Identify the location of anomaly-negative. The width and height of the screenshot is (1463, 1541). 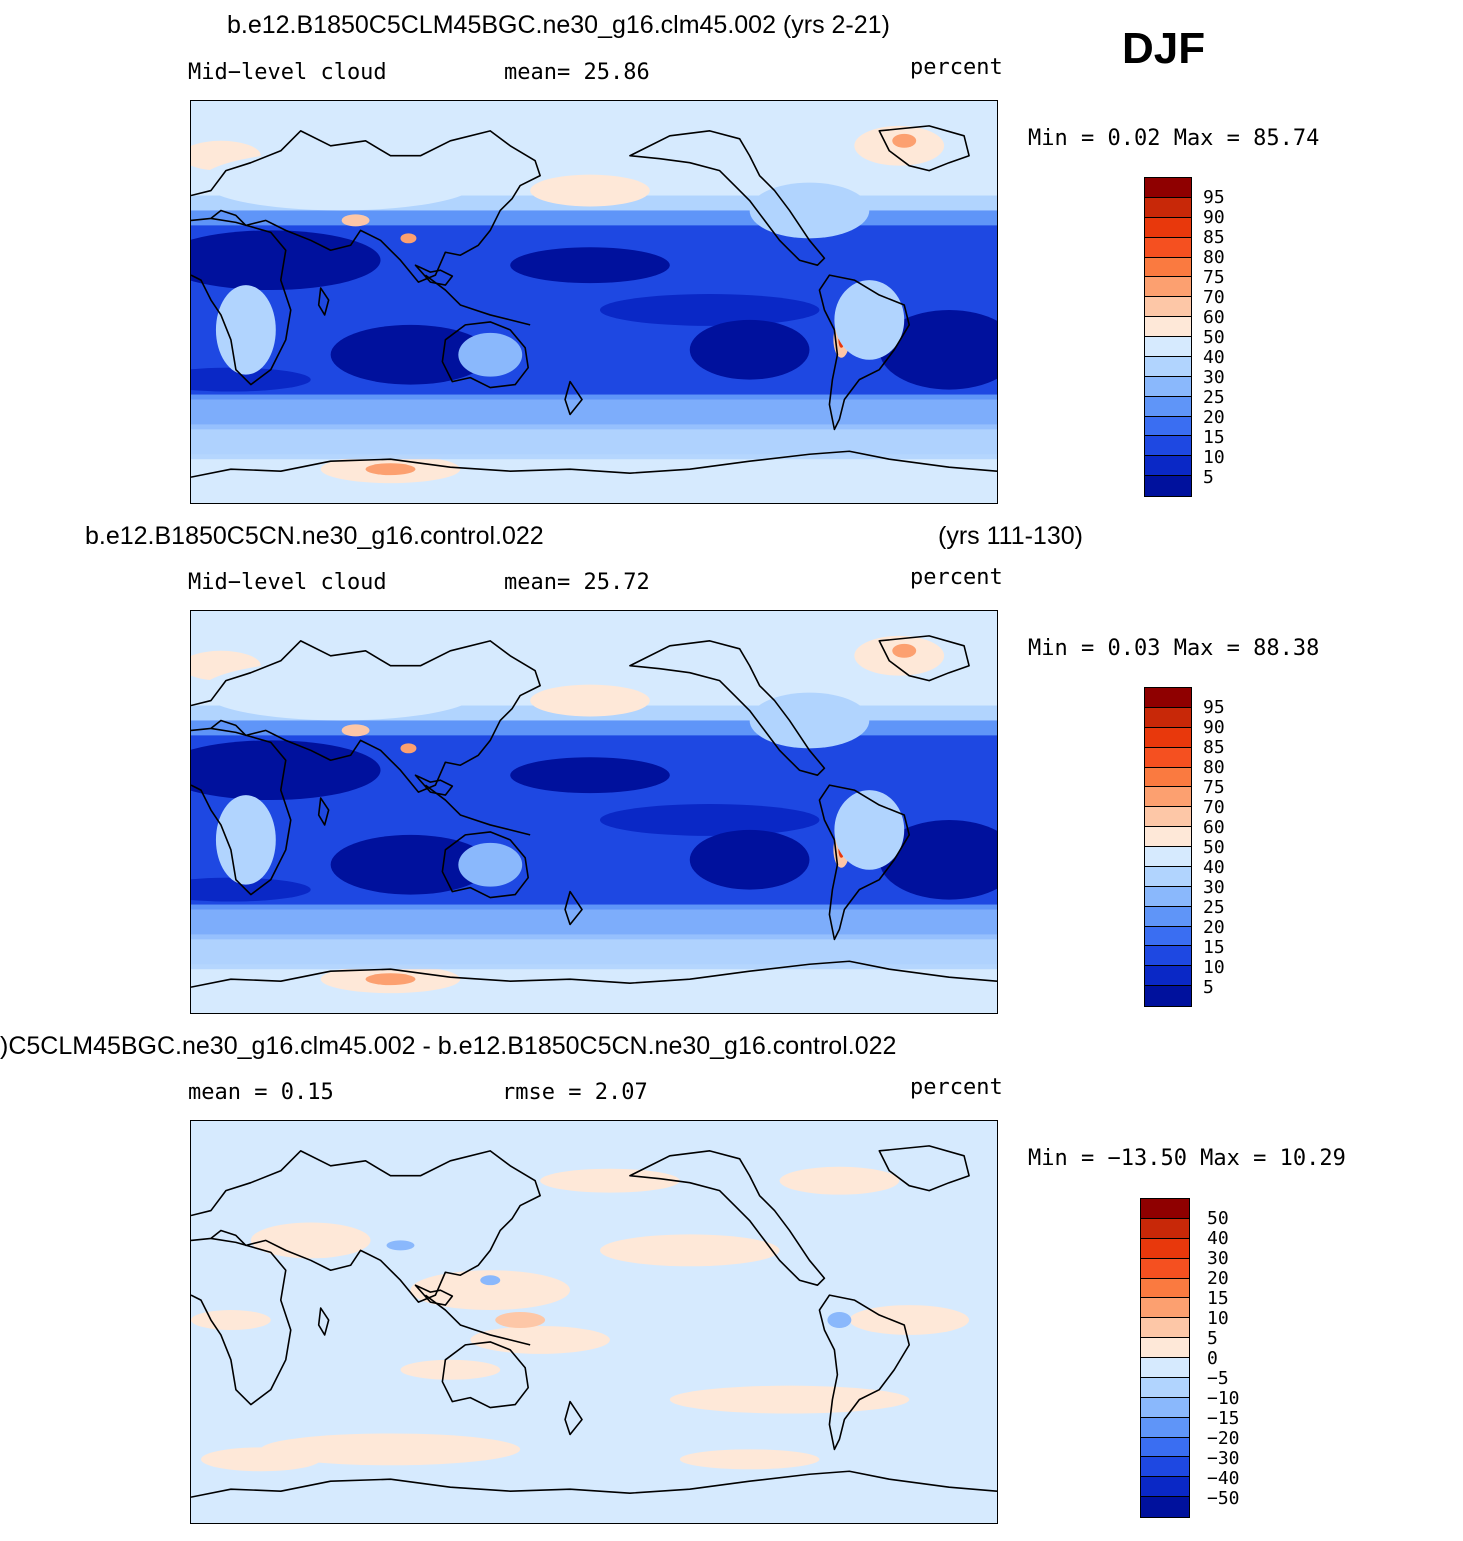
(400, 1245).